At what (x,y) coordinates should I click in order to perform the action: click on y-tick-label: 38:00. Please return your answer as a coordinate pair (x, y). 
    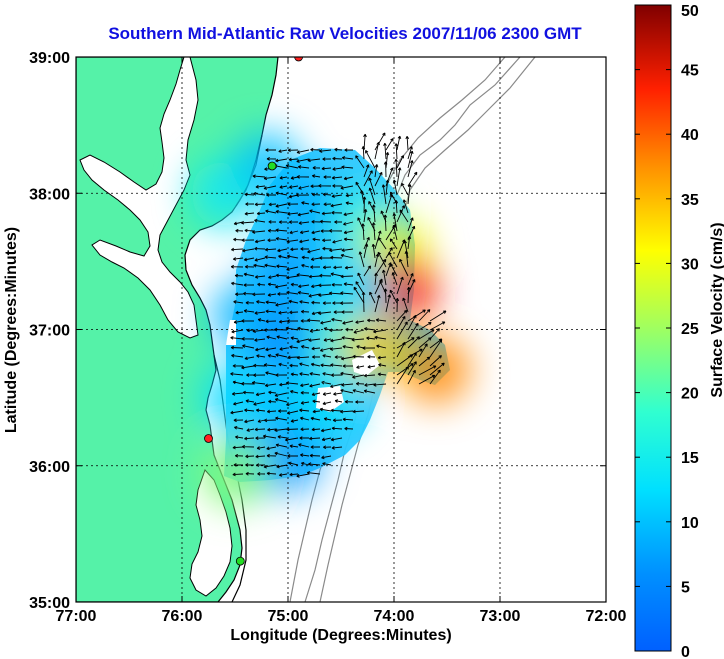
    Looking at the image, I should click on (49, 194).